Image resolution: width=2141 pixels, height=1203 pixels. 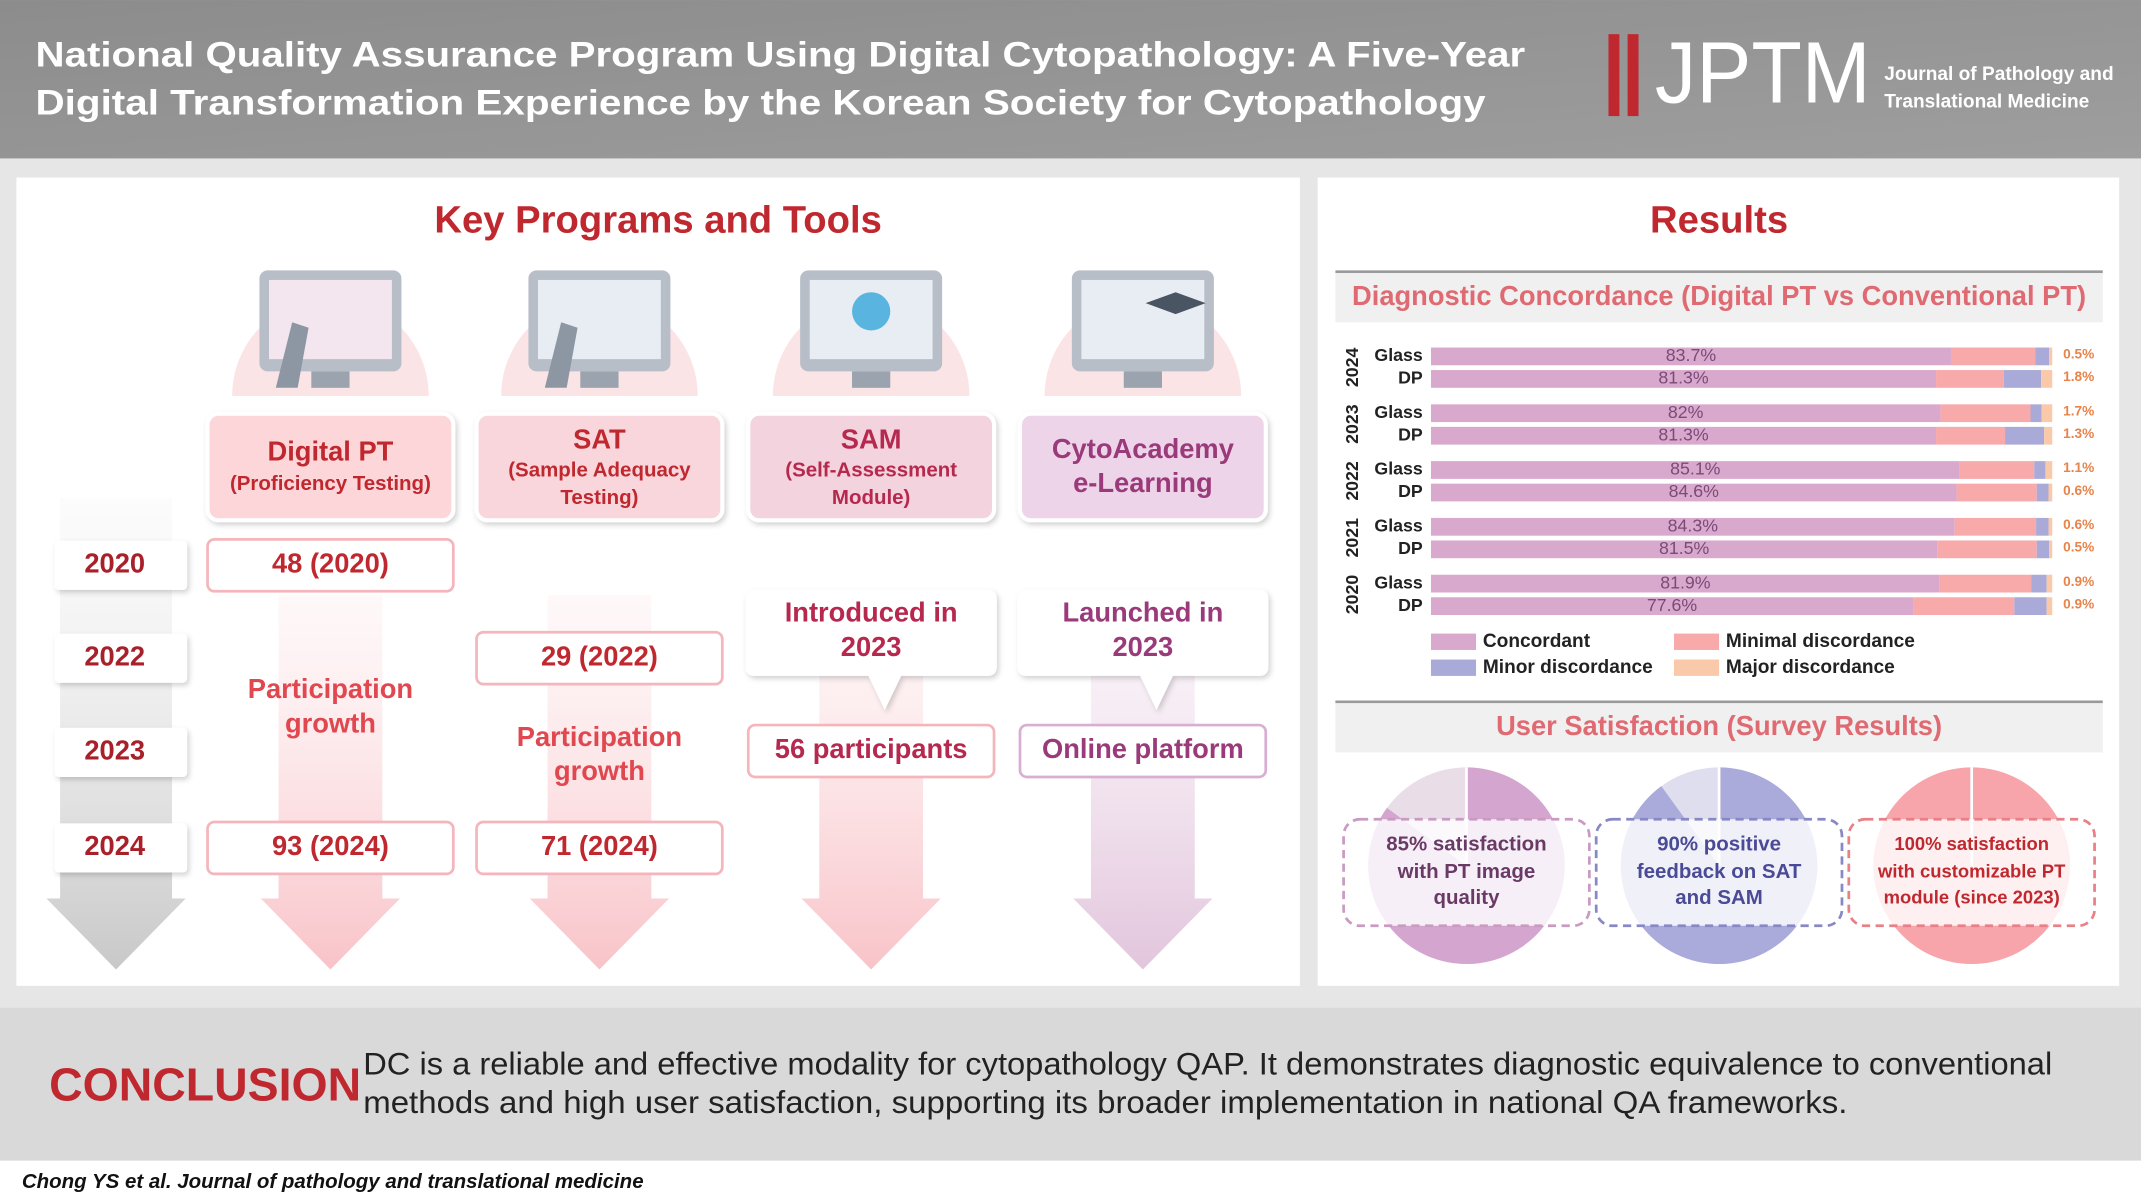 What do you see at coordinates (1070, 1084) in the screenshot?
I see `conclusion-band` at bounding box center [1070, 1084].